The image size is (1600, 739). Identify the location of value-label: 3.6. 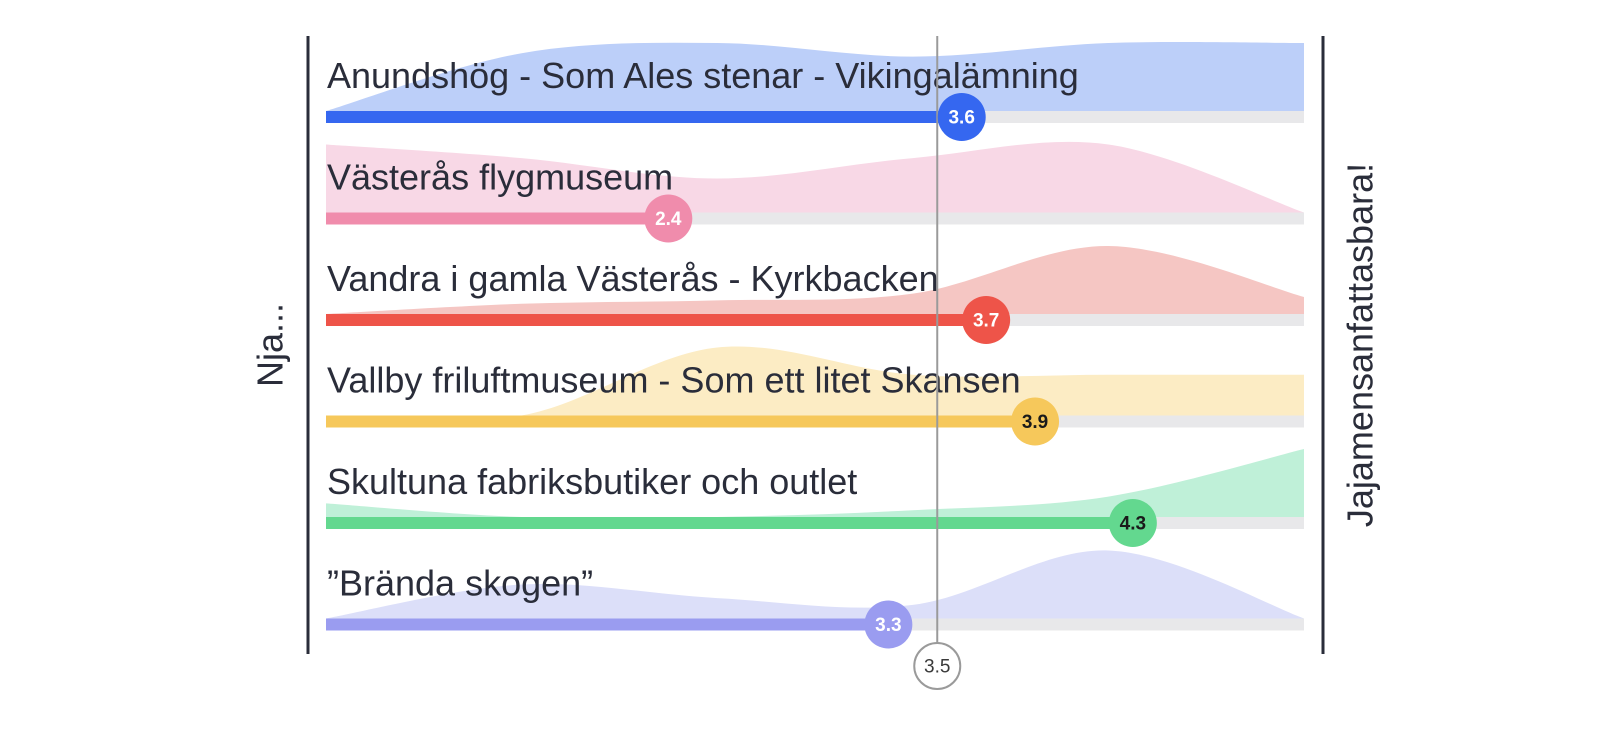
(961, 118).